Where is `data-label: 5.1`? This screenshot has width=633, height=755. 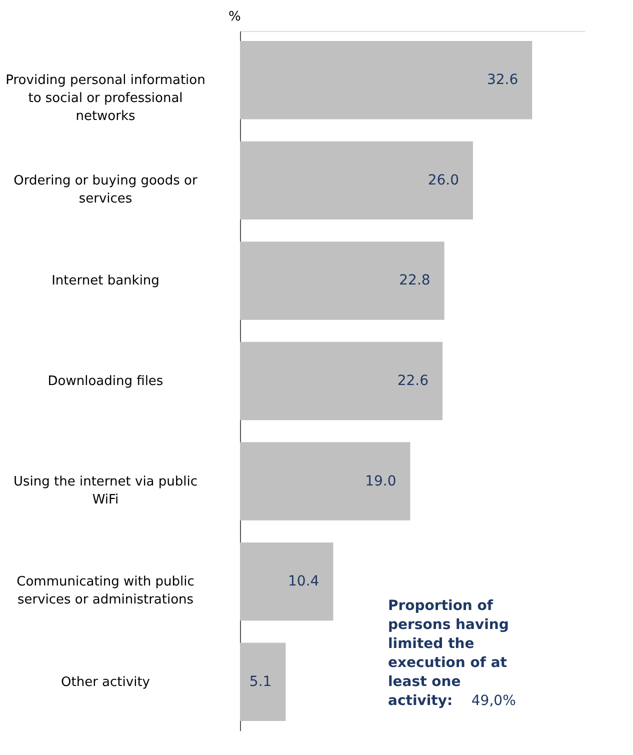
data-label: 5.1 is located at coordinates (260, 682).